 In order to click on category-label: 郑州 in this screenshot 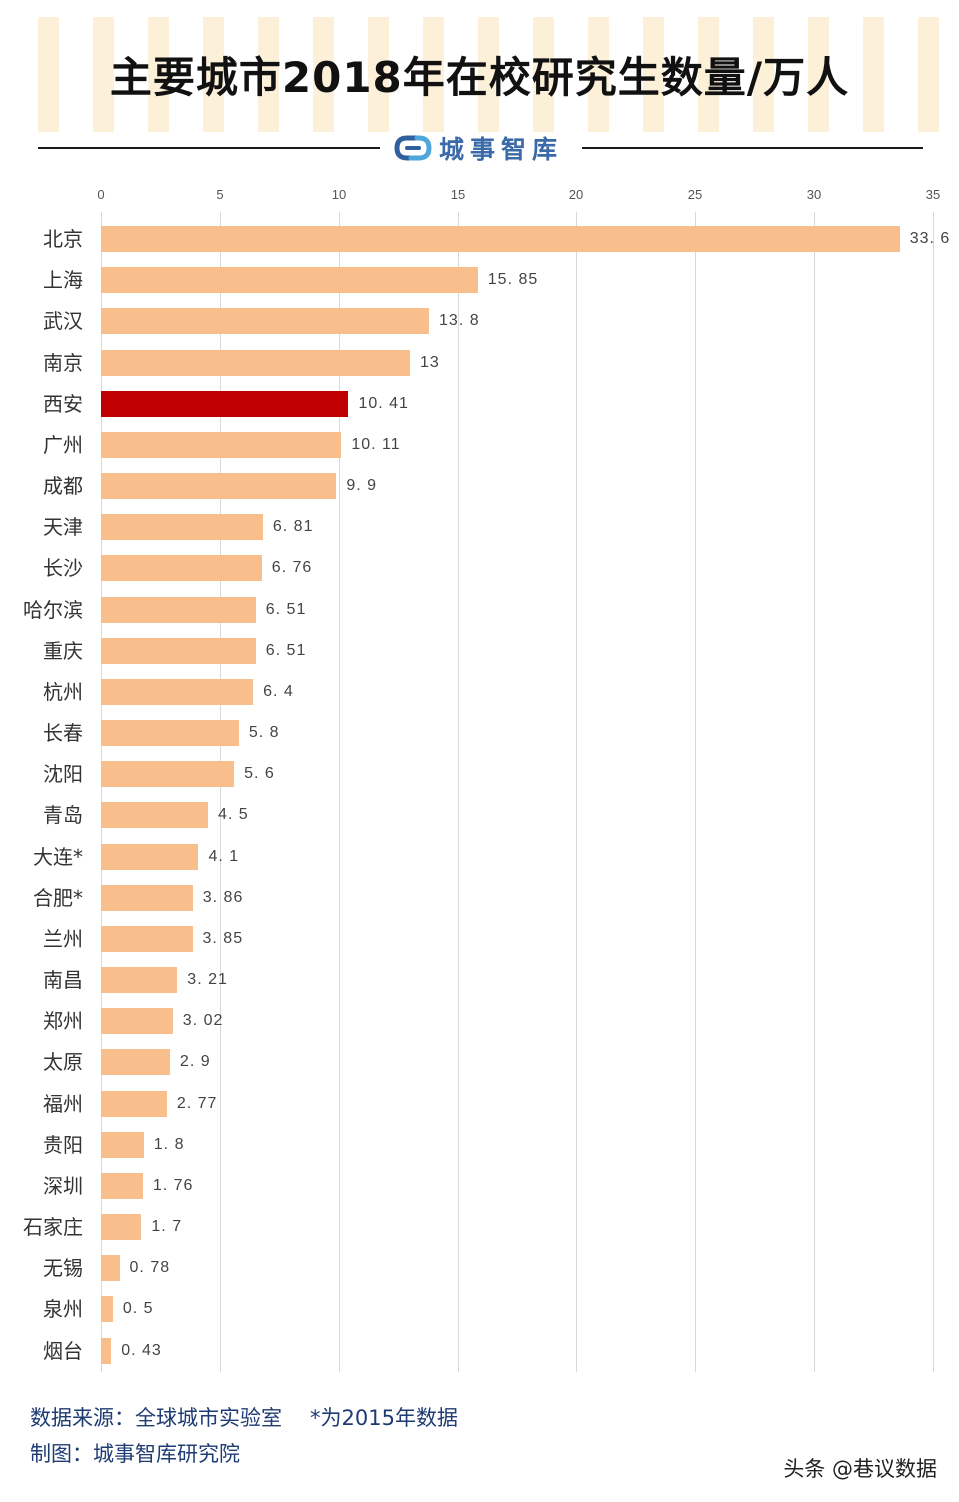, I will do `click(63, 1021)`.